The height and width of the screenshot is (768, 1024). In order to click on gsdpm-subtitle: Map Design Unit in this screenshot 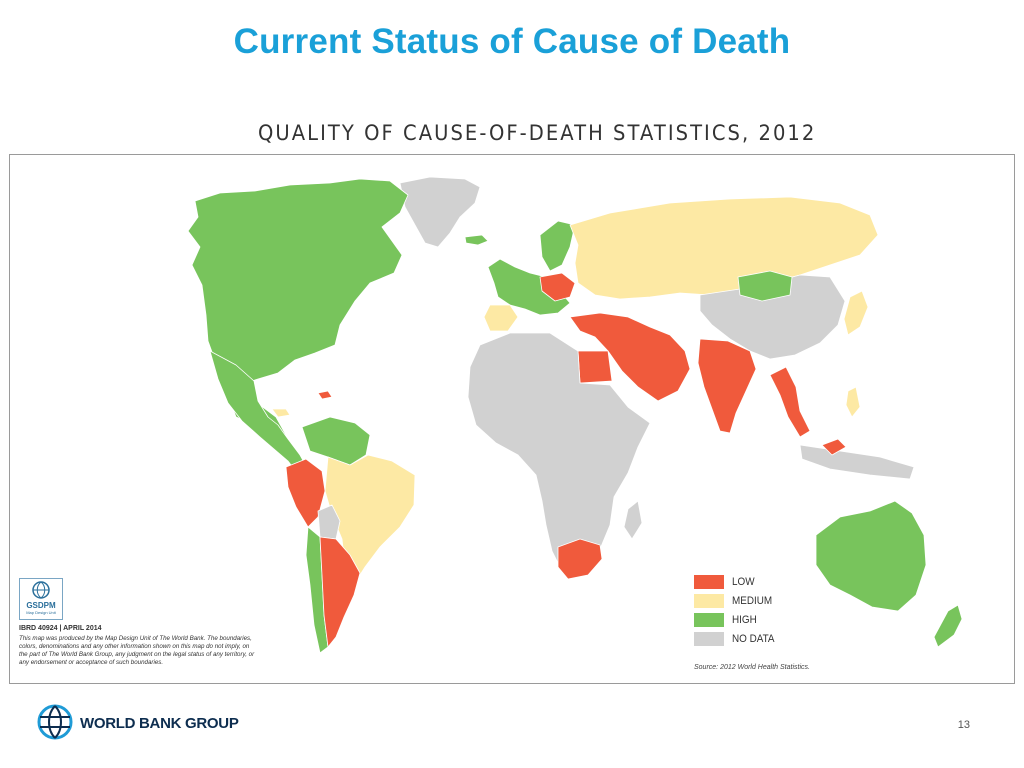, I will do `click(41, 612)`.